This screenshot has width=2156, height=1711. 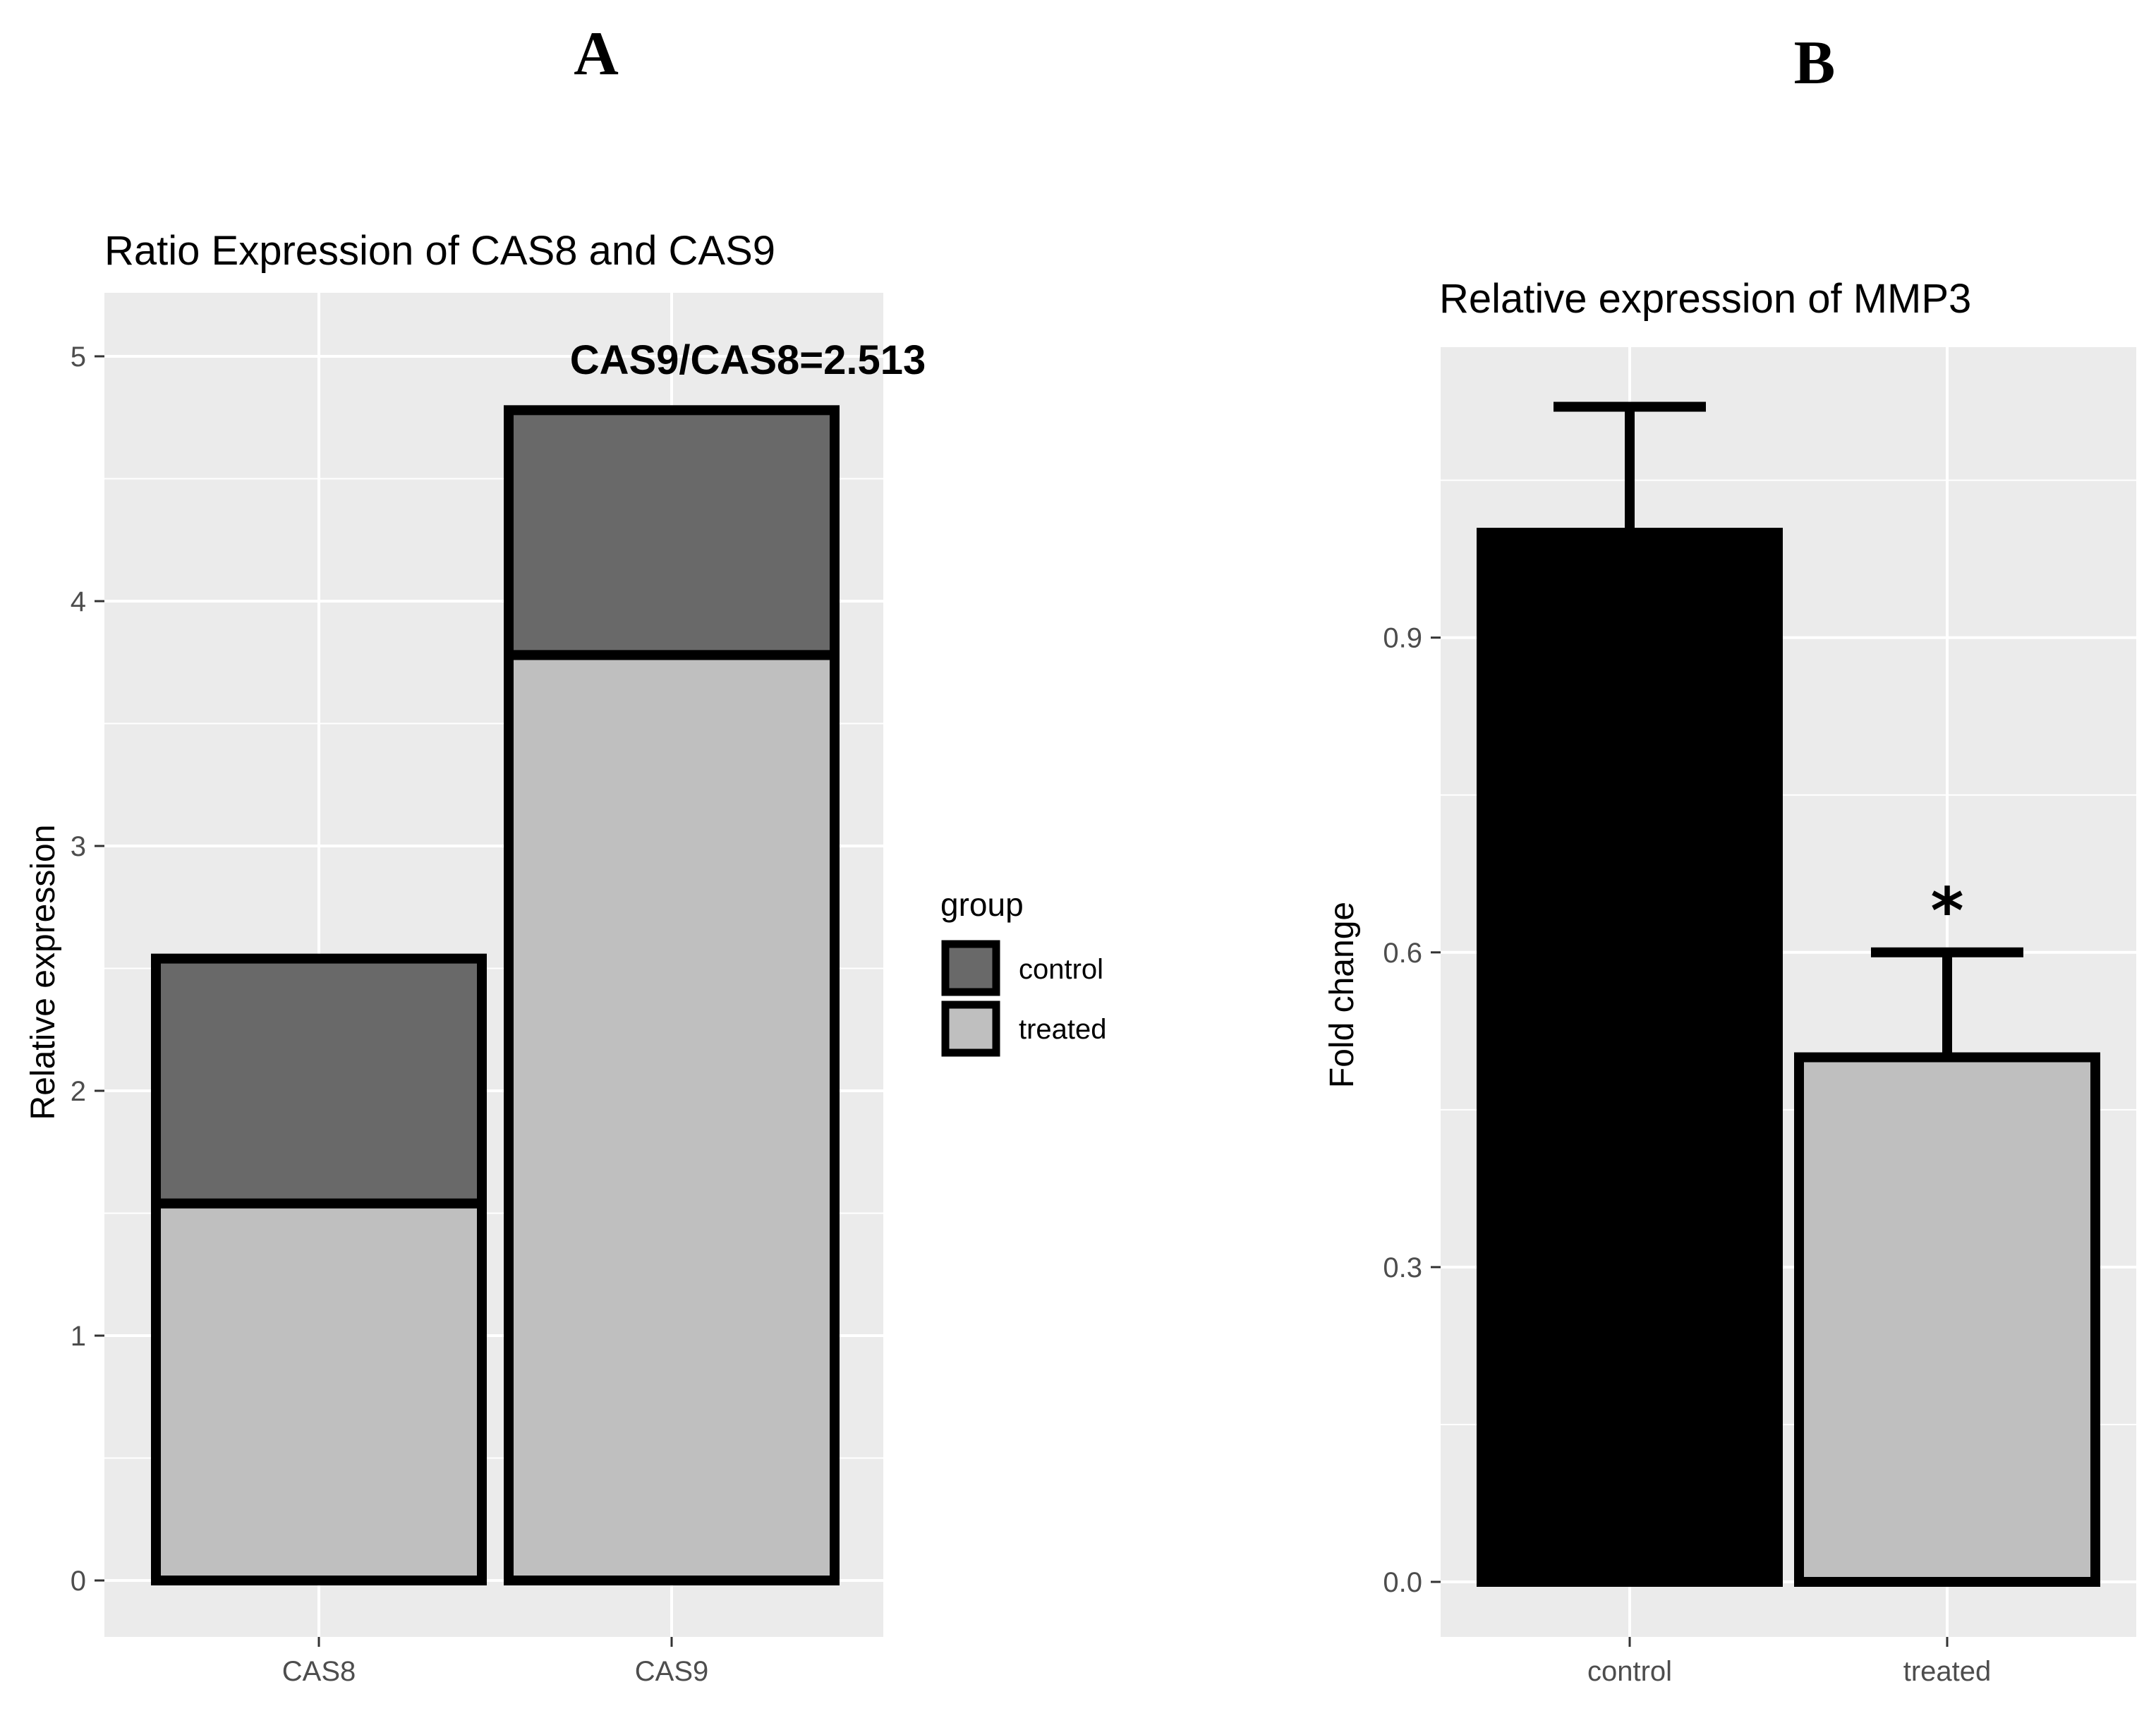 What do you see at coordinates (78, 1092) in the screenshot?
I see `chart-a-y-tick-label: 2` at bounding box center [78, 1092].